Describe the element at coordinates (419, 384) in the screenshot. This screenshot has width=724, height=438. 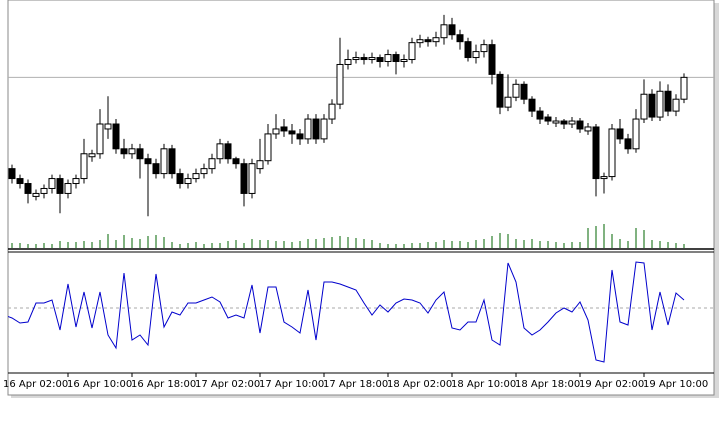
I see `x-tick-label: 18 Apr 02:00` at that location.